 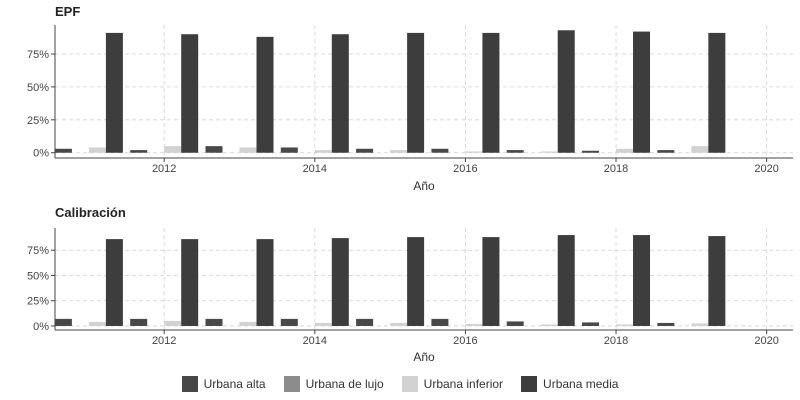 I want to click on legend-key-urbana-de-lujo, so click(x=291, y=384).